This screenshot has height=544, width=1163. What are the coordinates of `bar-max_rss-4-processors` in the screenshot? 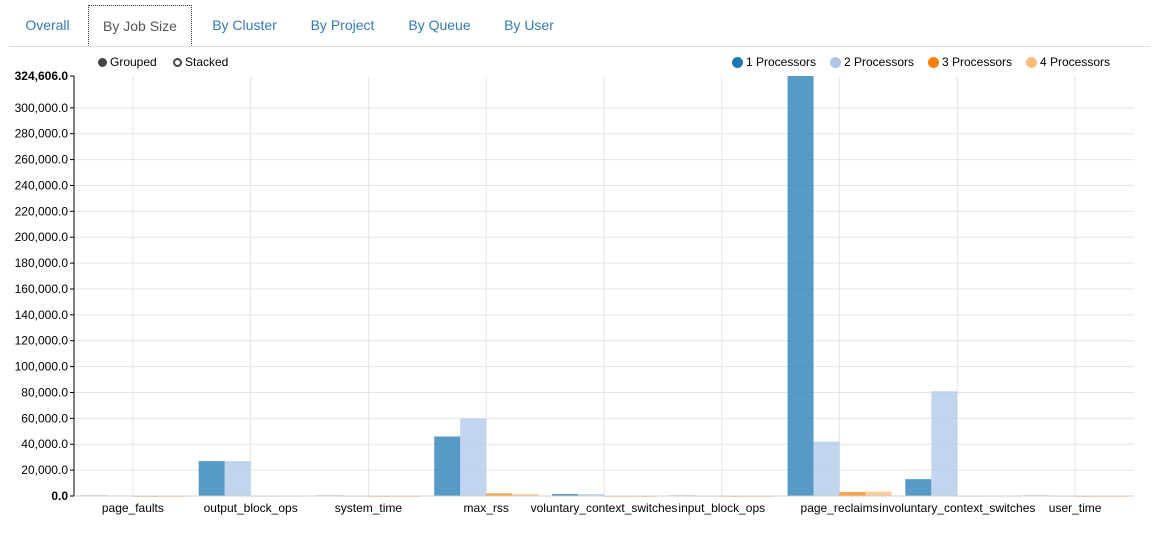 It's located at (525, 495).